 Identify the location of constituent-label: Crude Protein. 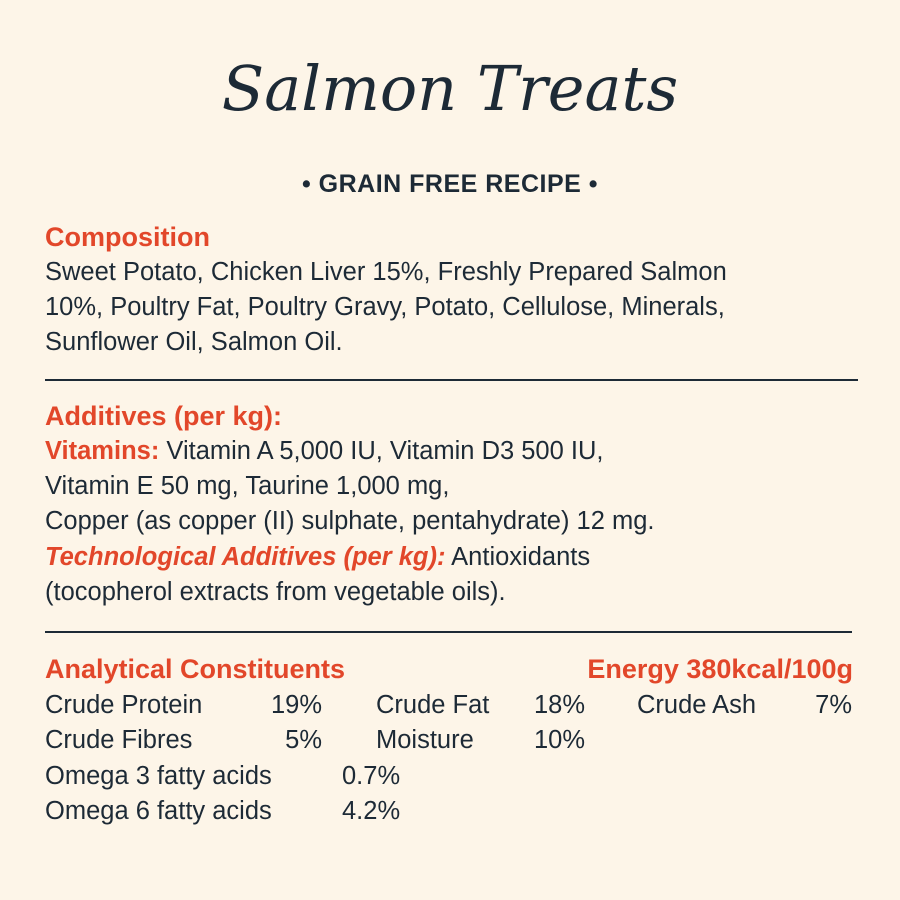
(124, 705).